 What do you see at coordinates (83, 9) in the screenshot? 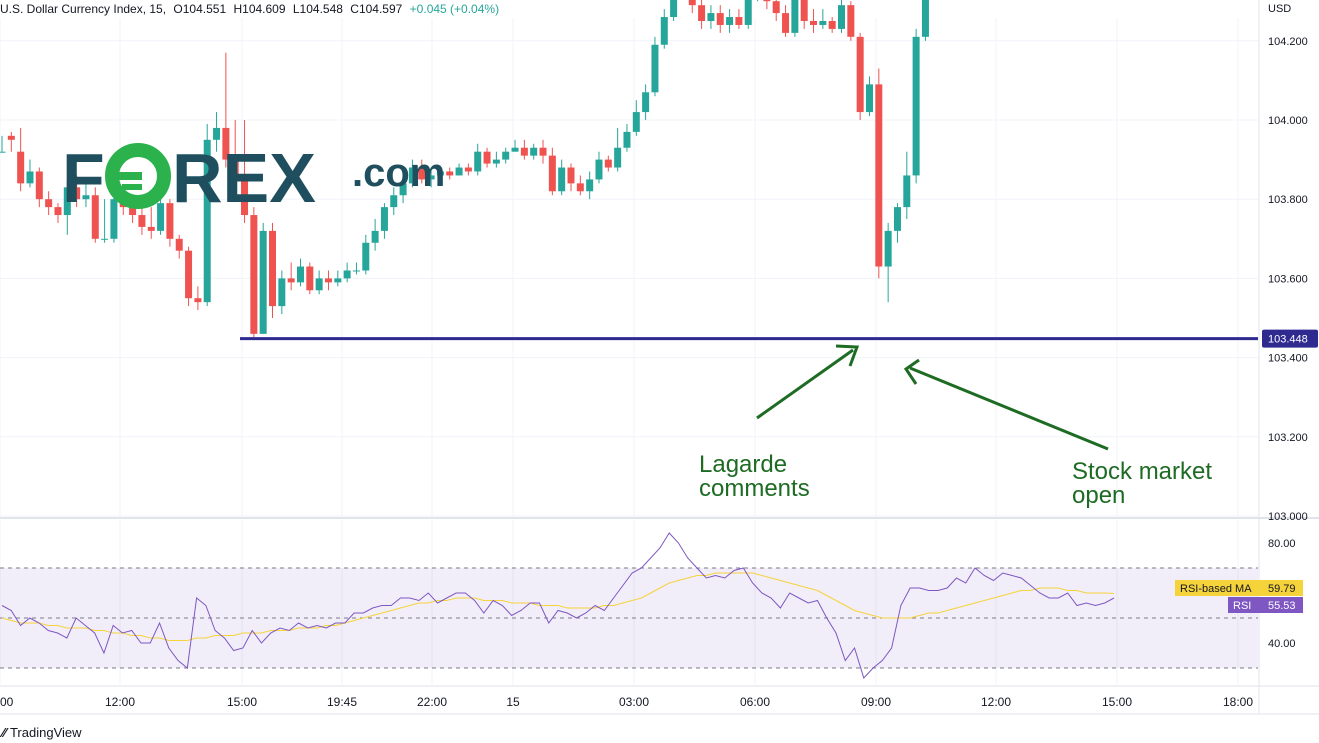
I see `symbol-title: U.S. Dollar Currency Index, 15,` at bounding box center [83, 9].